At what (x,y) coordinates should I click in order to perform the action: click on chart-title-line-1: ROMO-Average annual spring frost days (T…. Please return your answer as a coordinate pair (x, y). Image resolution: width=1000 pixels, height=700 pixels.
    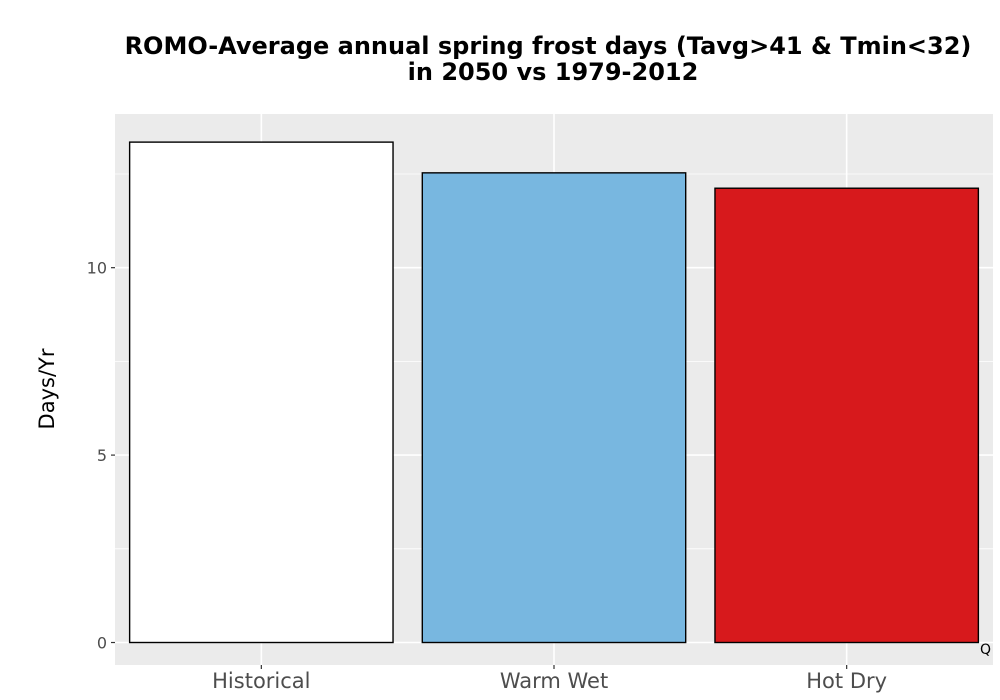
    Looking at the image, I should click on (548, 46).